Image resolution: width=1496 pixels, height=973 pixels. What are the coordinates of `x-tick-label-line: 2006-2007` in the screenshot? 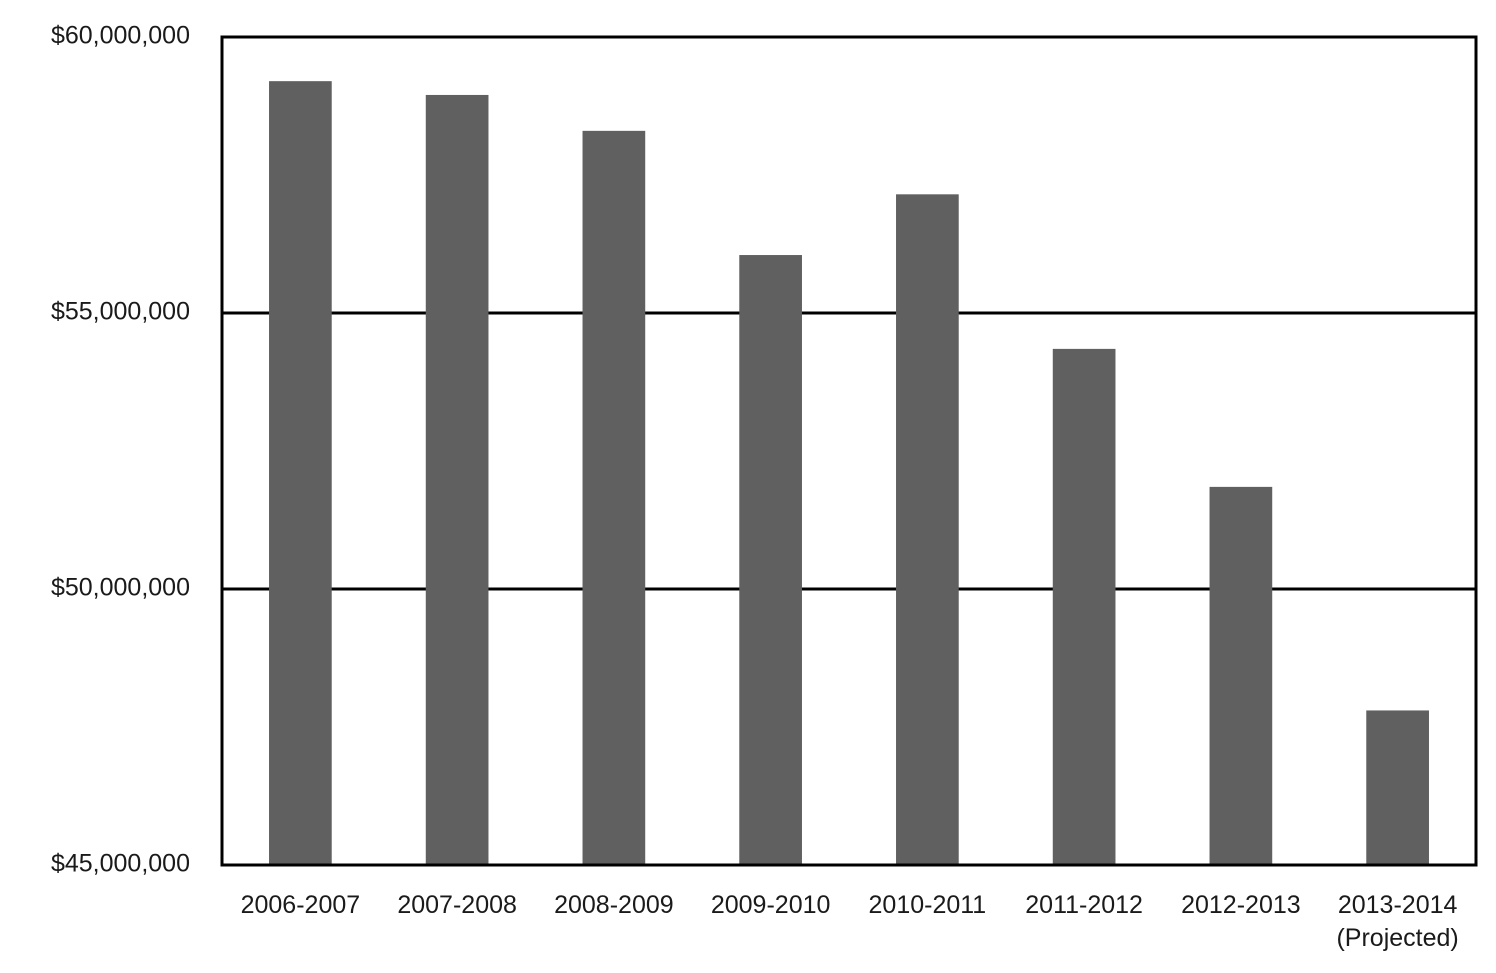 It's located at (301, 905).